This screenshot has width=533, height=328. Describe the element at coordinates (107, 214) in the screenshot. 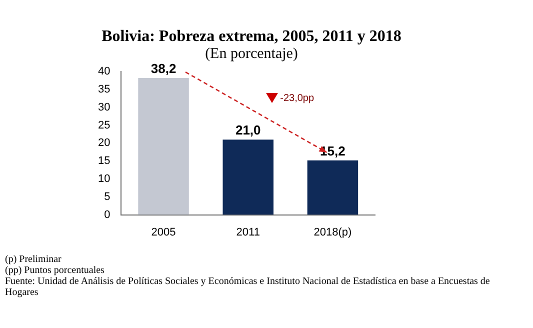

I see `y-tick-label: 0` at that location.